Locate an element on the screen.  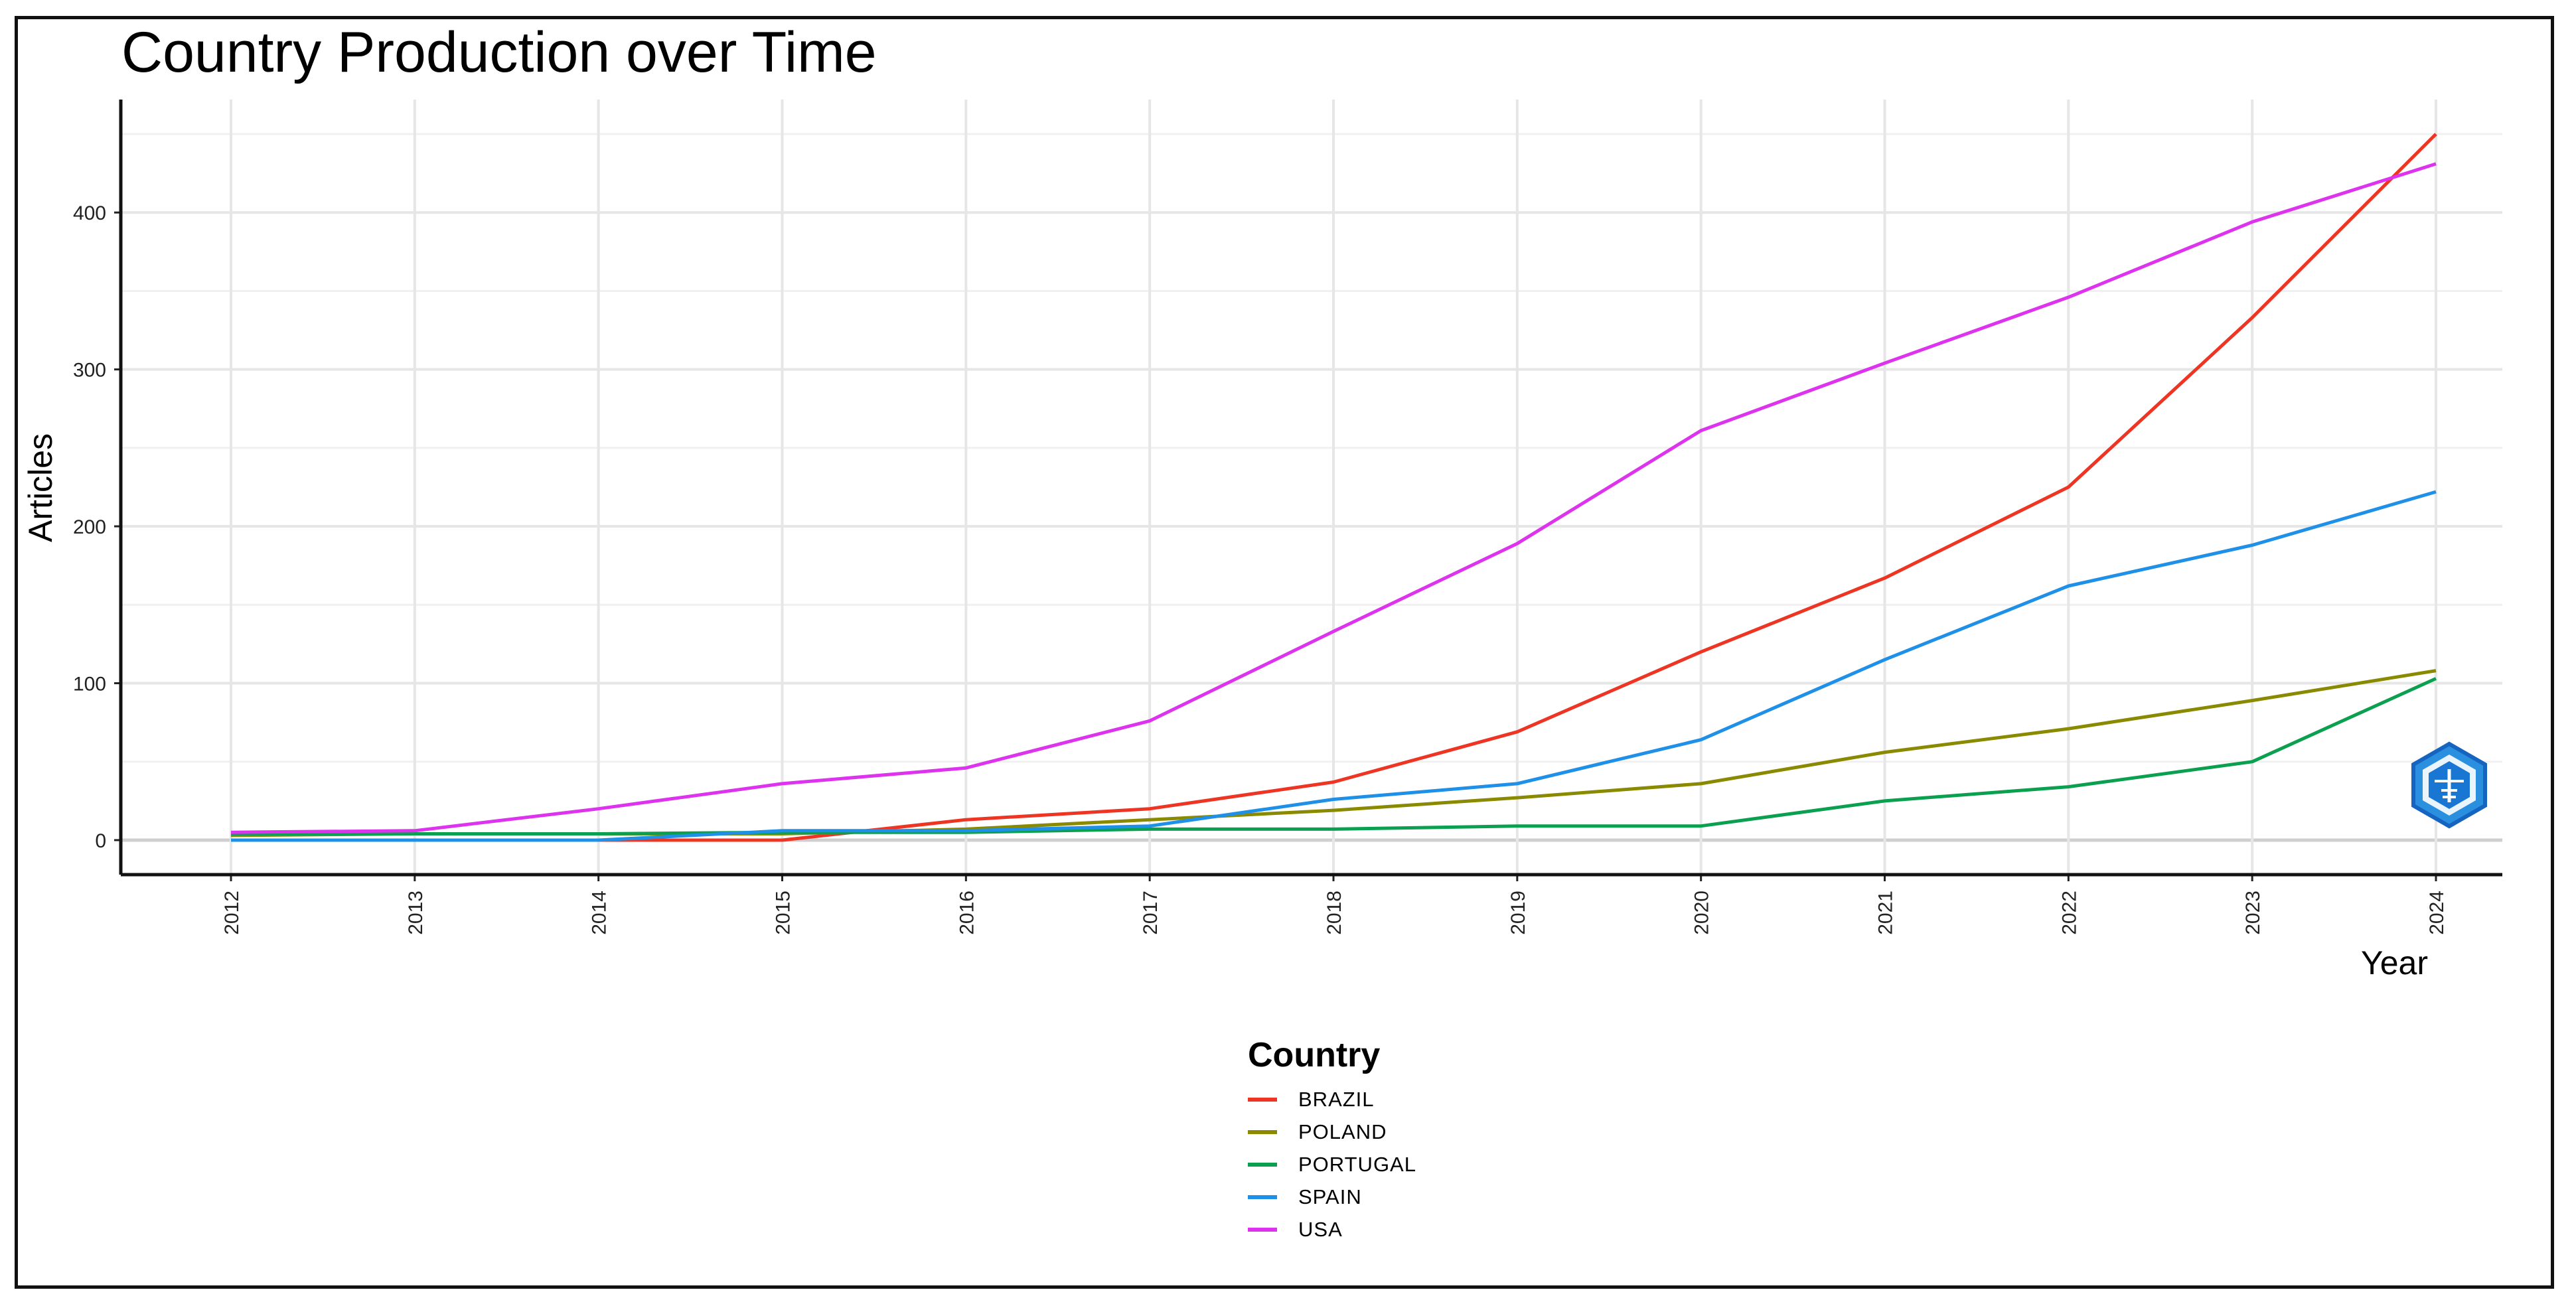
y-tick-label: 300 is located at coordinates (89, 371).